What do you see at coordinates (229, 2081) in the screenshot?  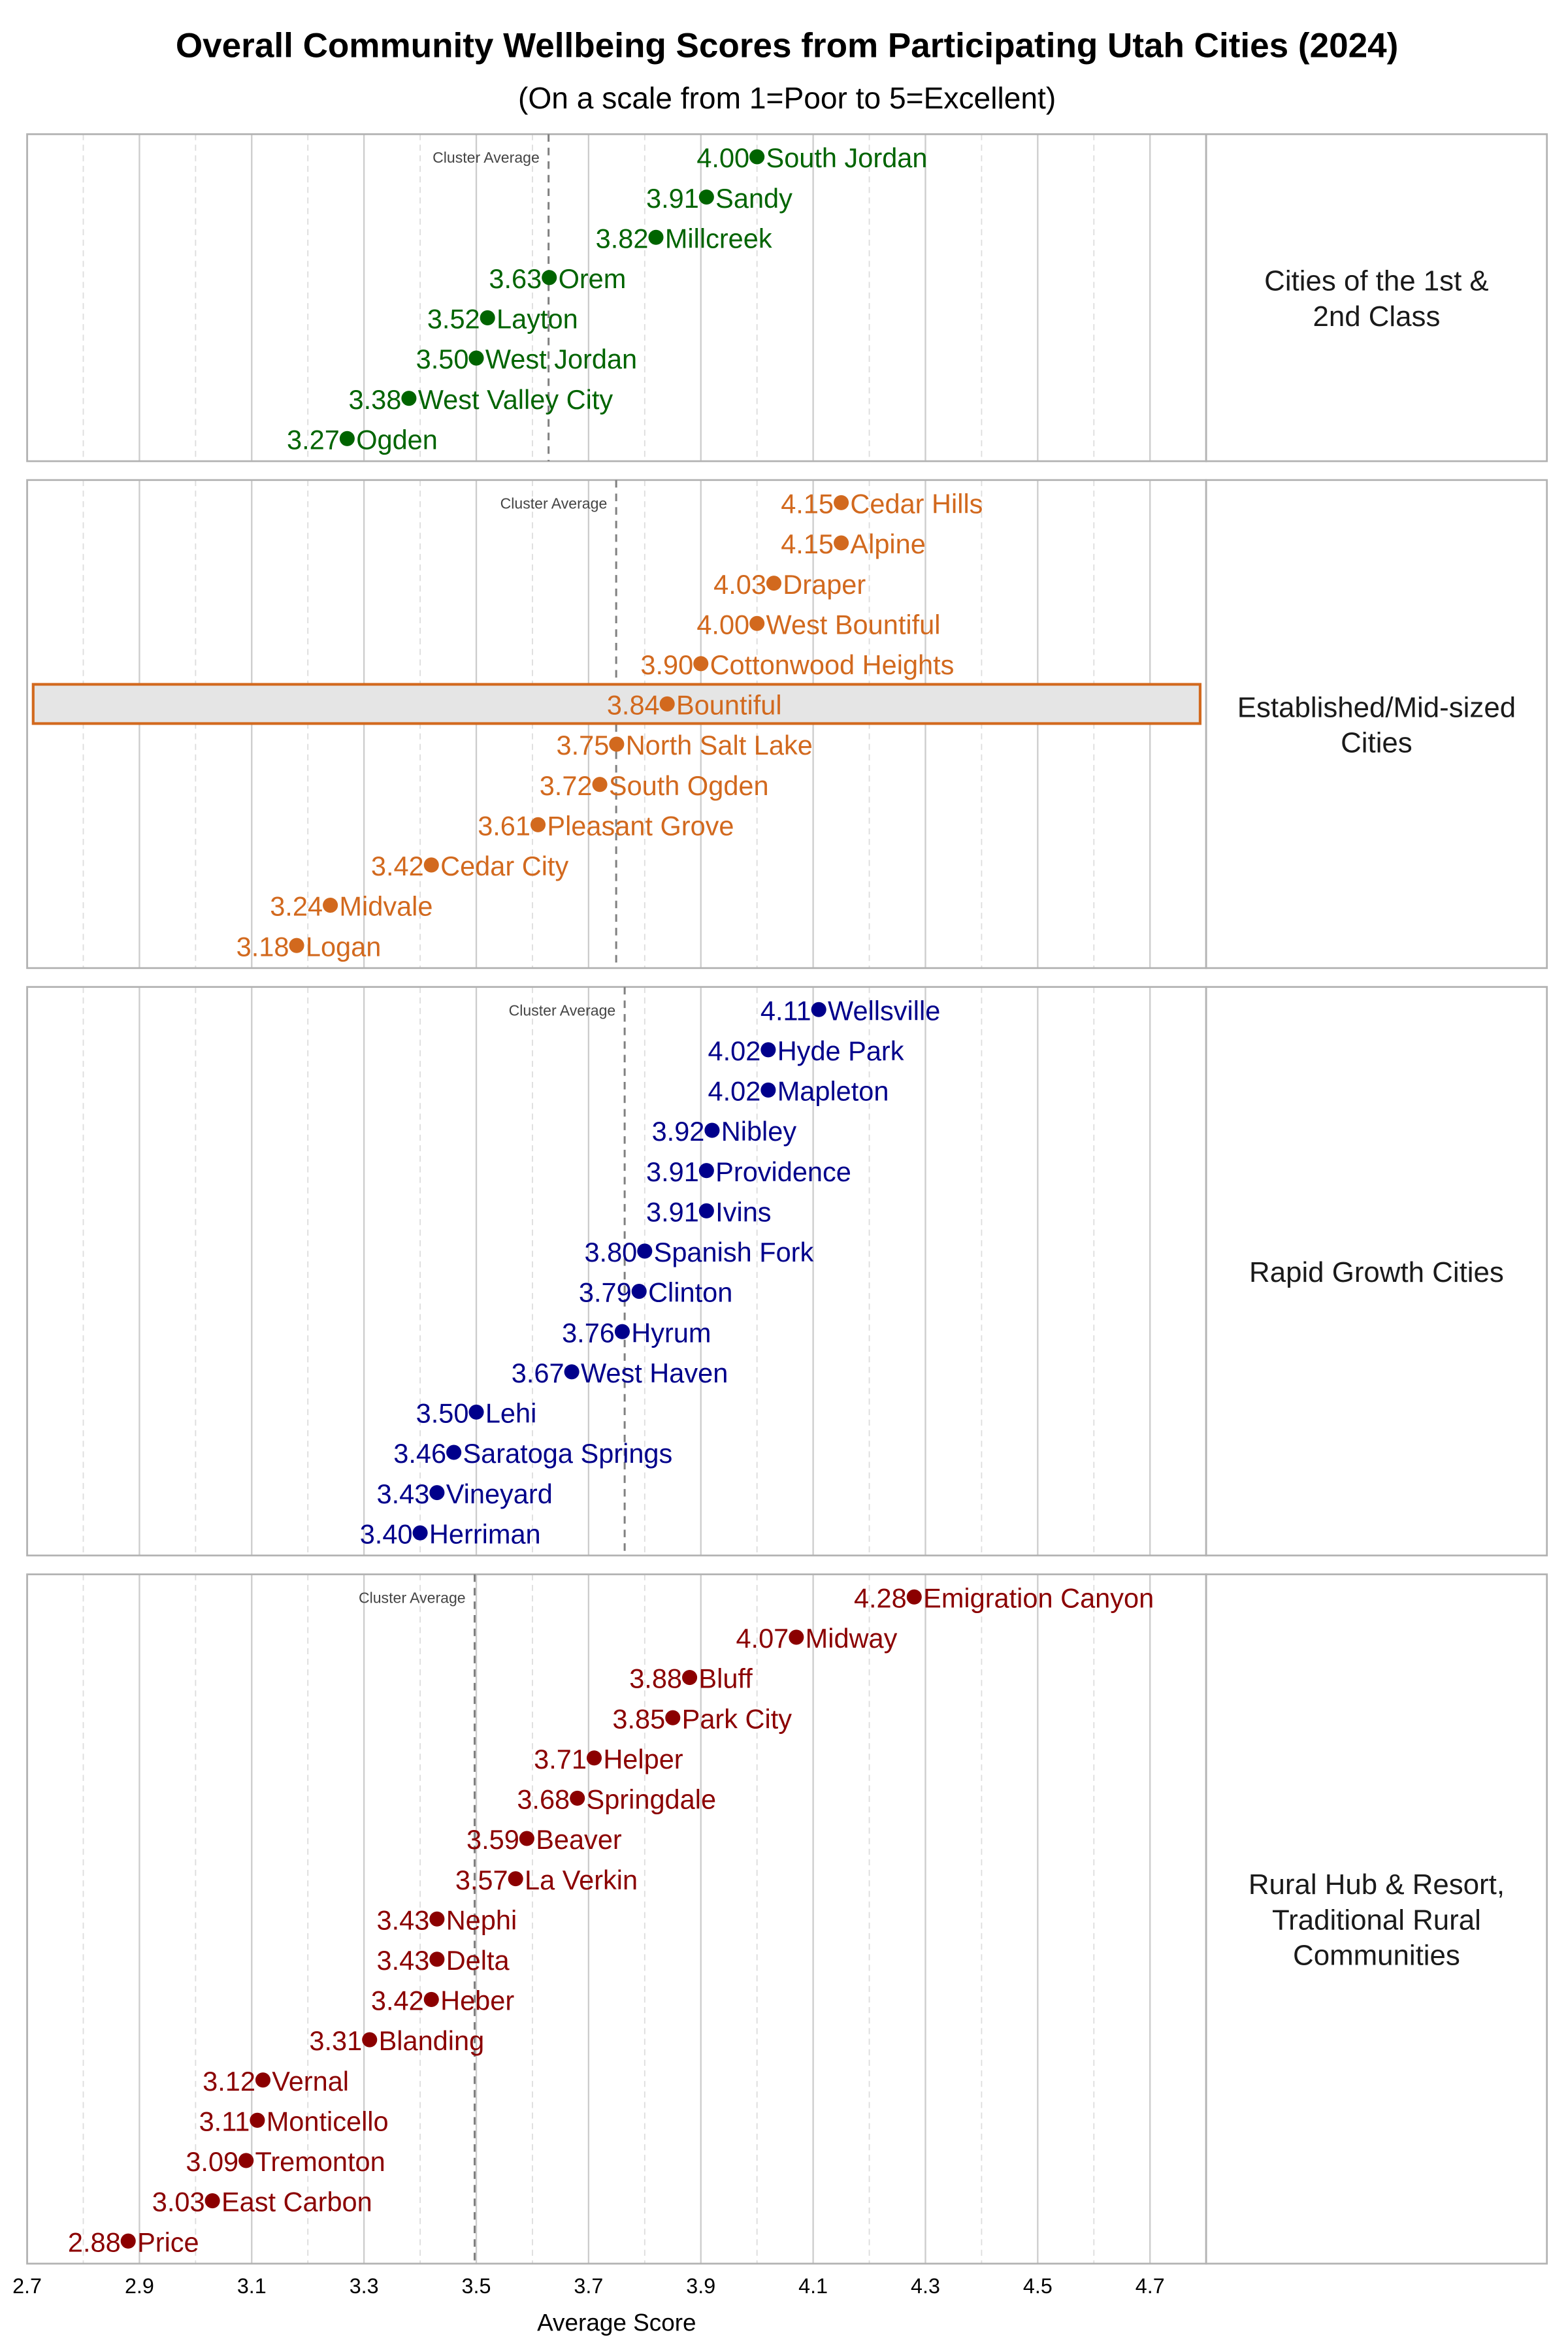 I see `value-label: 3.12` at bounding box center [229, 2081].